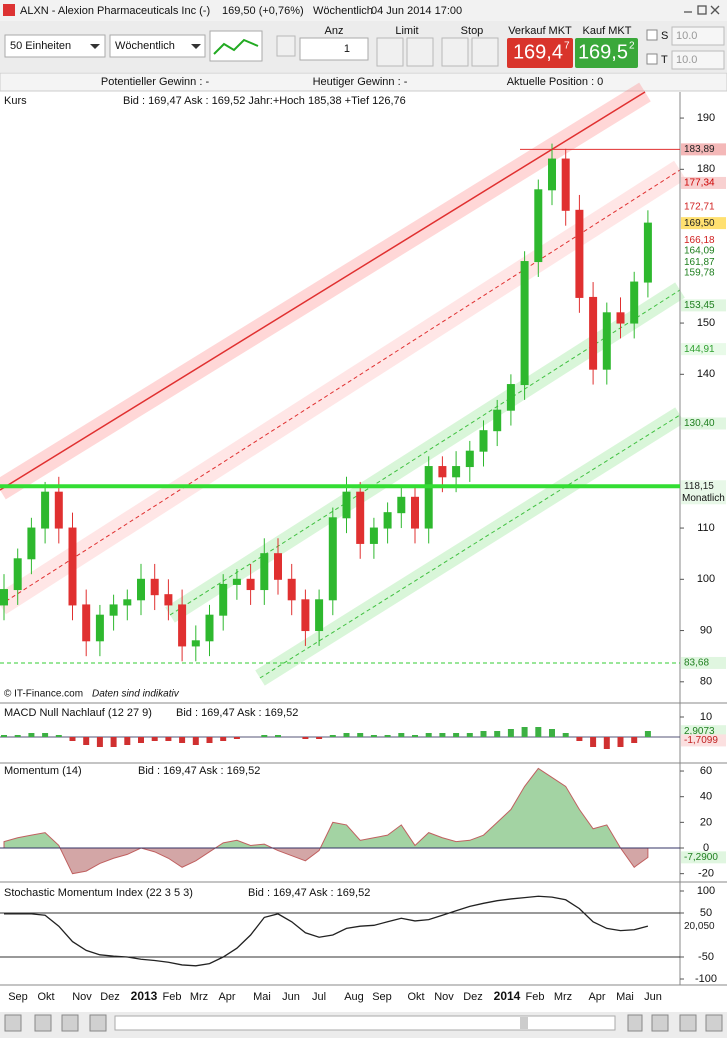  What do you see at coordinates (686, 60) in the screenshot?
I see `t-value: 10.0` at bounding box center [686, 60].